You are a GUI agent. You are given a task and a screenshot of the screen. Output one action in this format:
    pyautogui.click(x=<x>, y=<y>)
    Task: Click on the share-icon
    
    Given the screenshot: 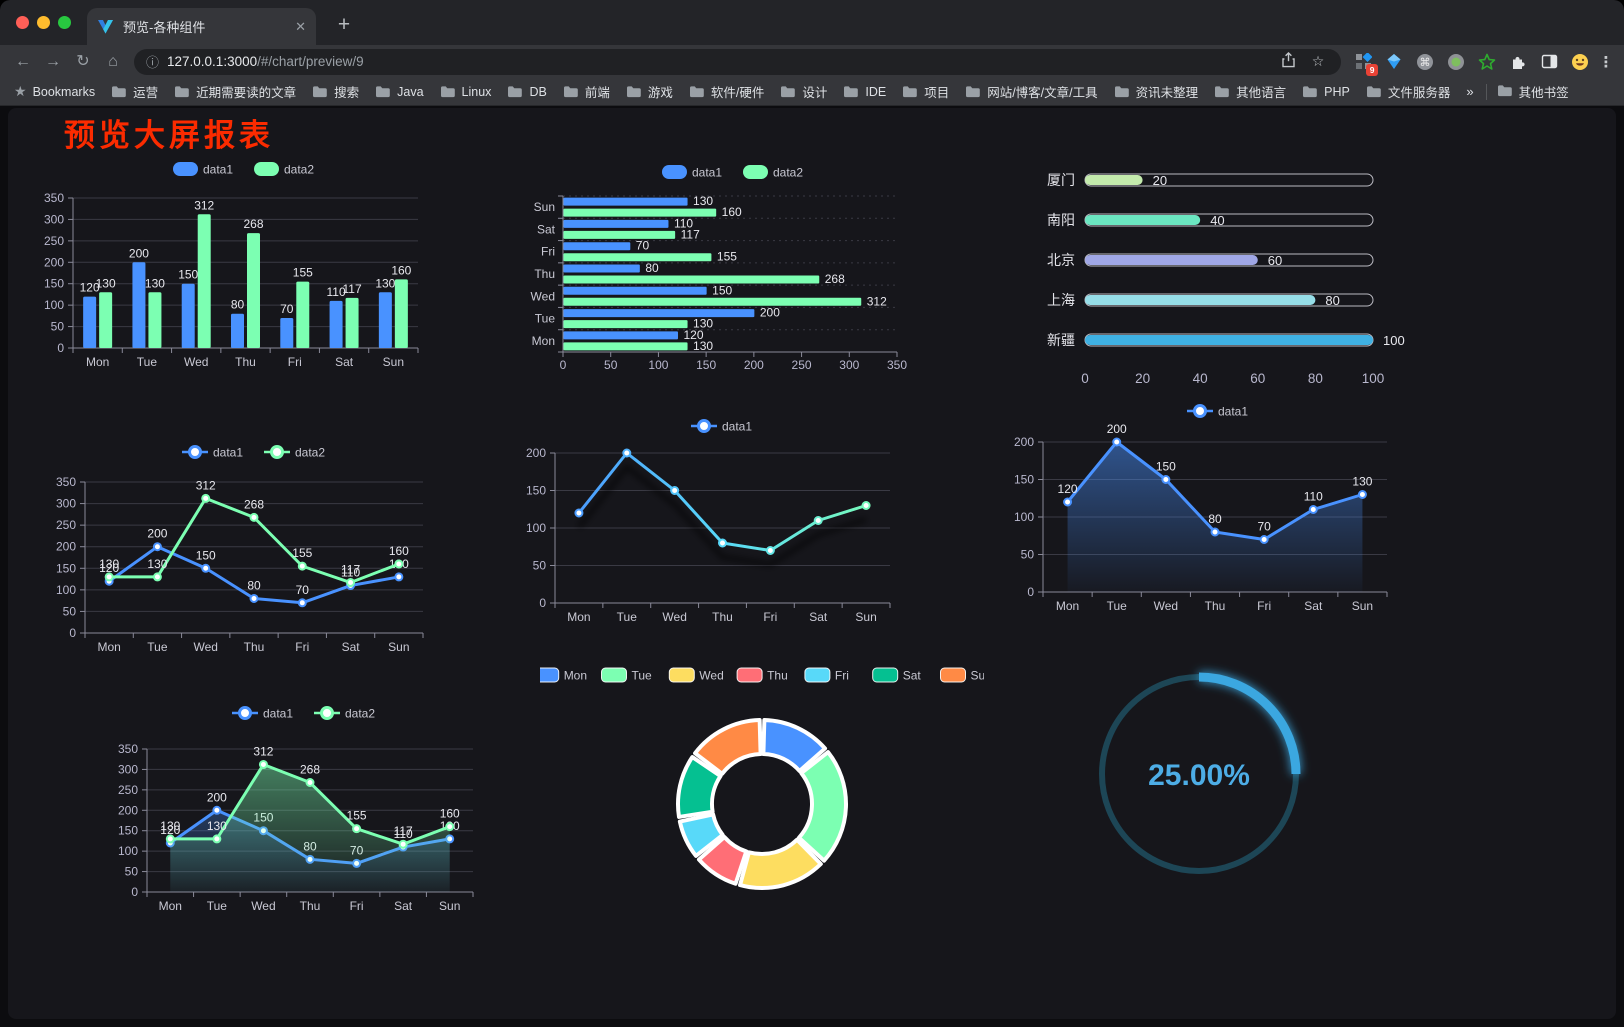 What is the action you would take?
    pyautogui.click(x=1288, y=61)
    